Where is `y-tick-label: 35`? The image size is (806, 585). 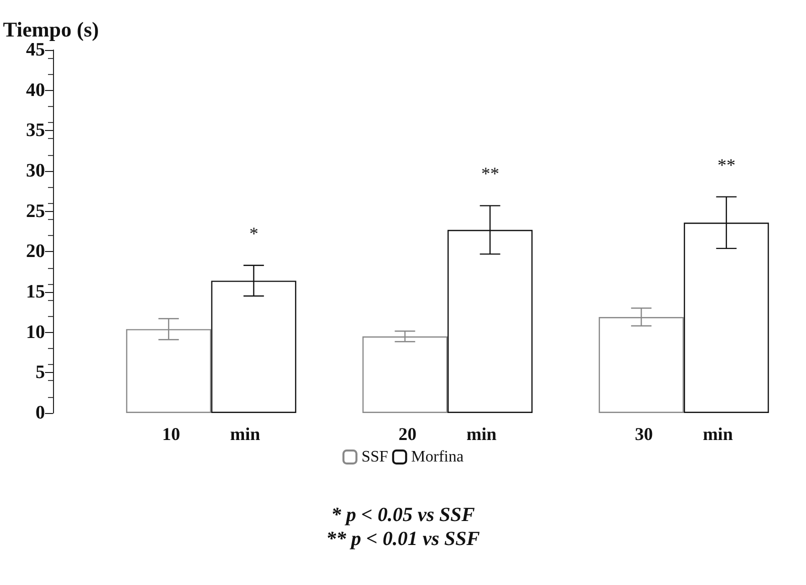 y-tick-label: 35 is located at coordinates (35, 131).